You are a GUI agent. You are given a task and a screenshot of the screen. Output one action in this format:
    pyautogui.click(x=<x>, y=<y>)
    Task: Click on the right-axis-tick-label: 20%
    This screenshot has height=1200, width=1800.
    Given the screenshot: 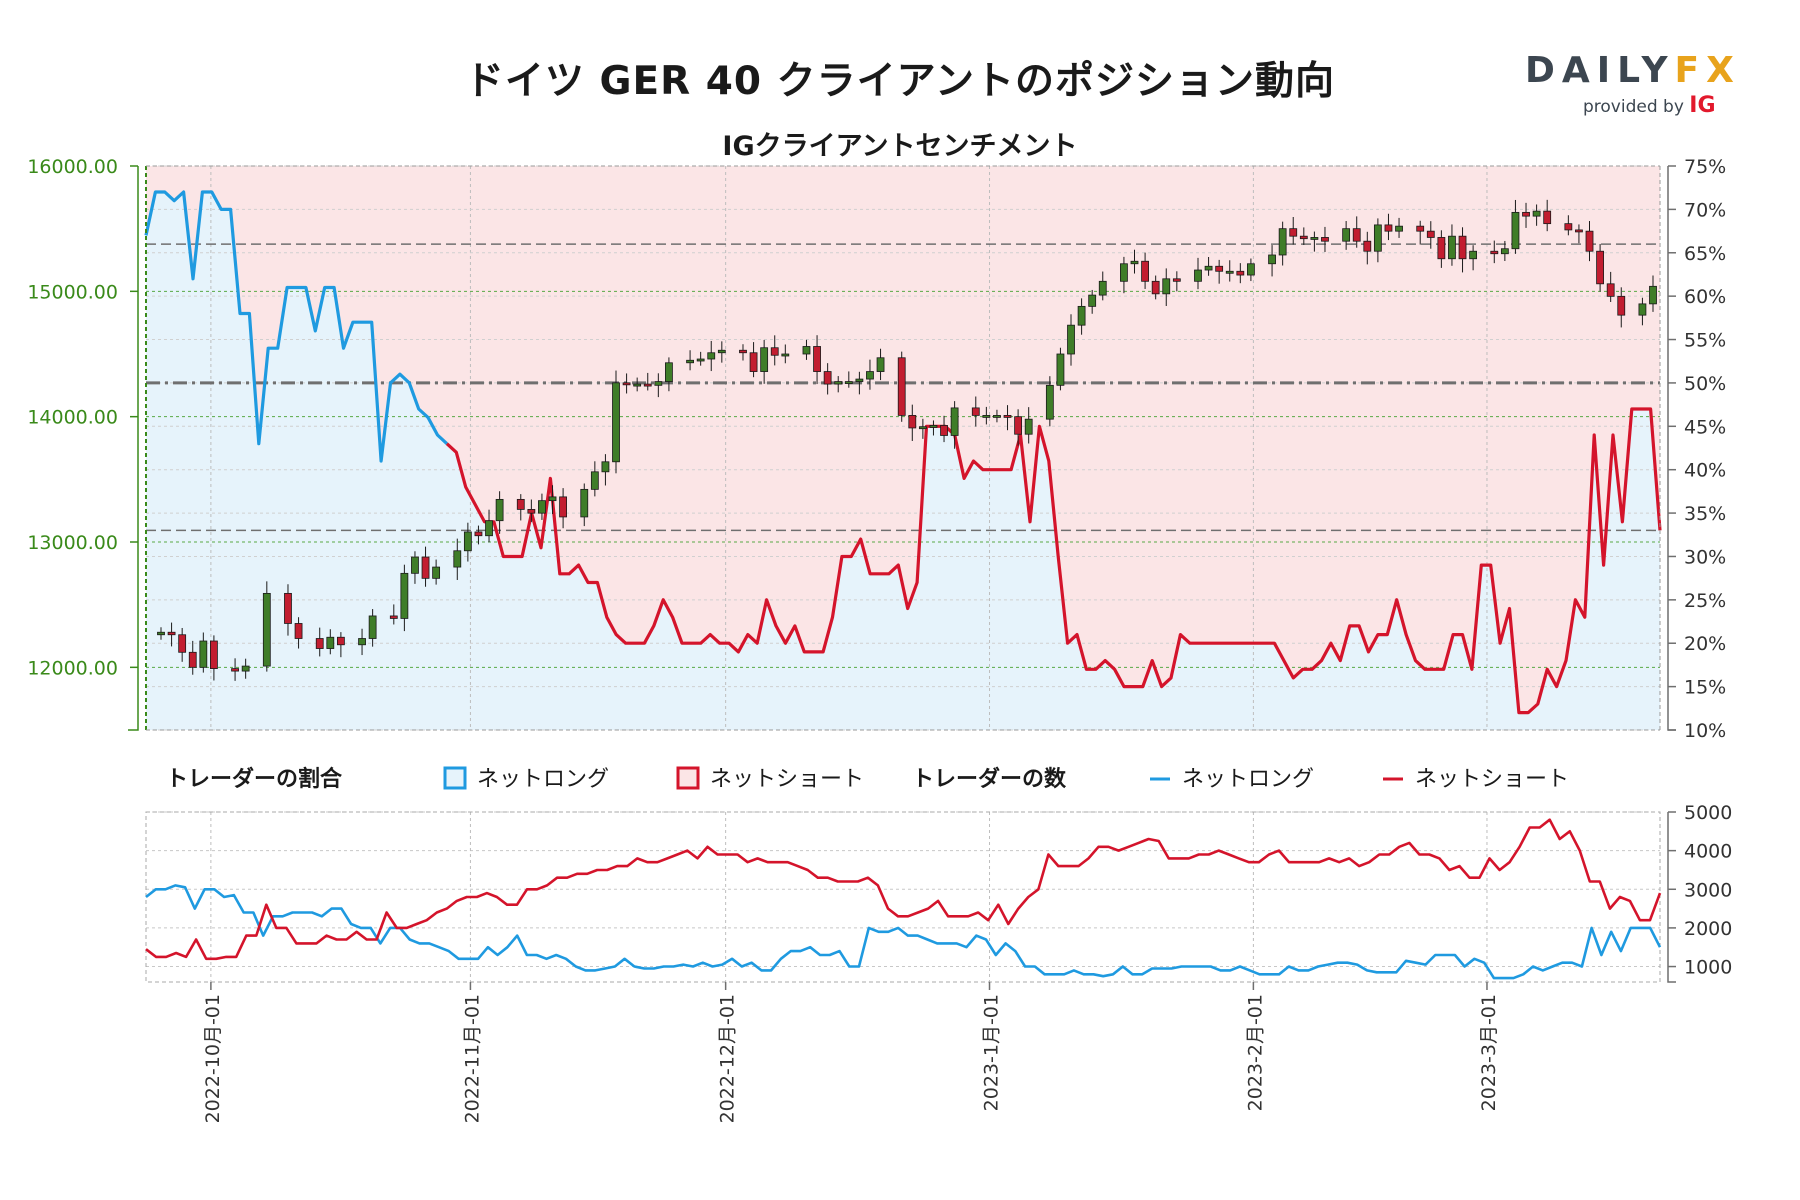 What is the action you would take?
    pyautogui.click(x=1705, y=644)
    